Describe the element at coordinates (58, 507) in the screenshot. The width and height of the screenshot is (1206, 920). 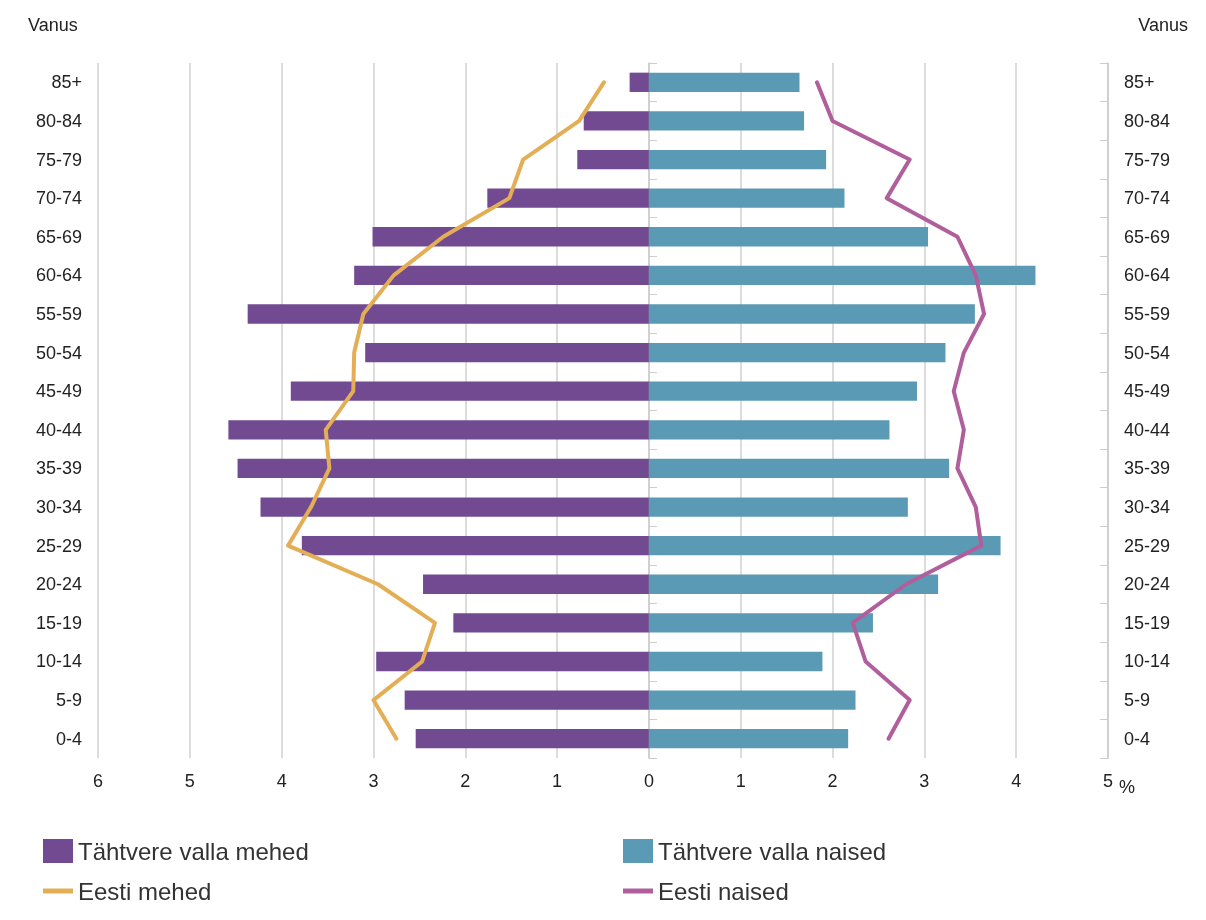
I see `category-label: 30-34` at that location.